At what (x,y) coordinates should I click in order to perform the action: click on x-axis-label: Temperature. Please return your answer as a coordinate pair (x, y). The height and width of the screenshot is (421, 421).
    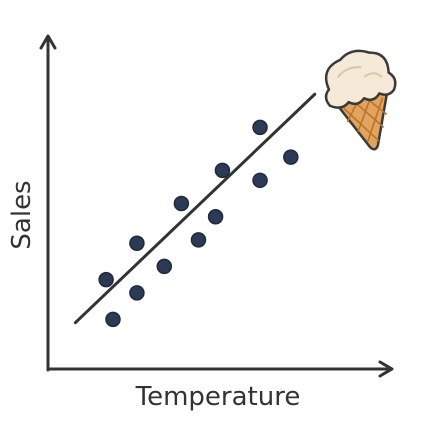
    Looking at the image, I should click on (218, 397).